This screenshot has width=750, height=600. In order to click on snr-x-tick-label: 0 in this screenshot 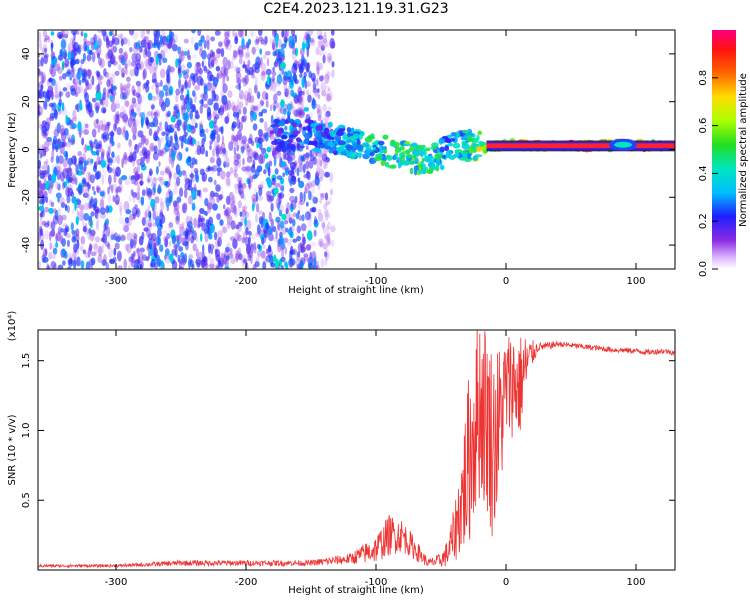, I will do `click(506, 582)`.